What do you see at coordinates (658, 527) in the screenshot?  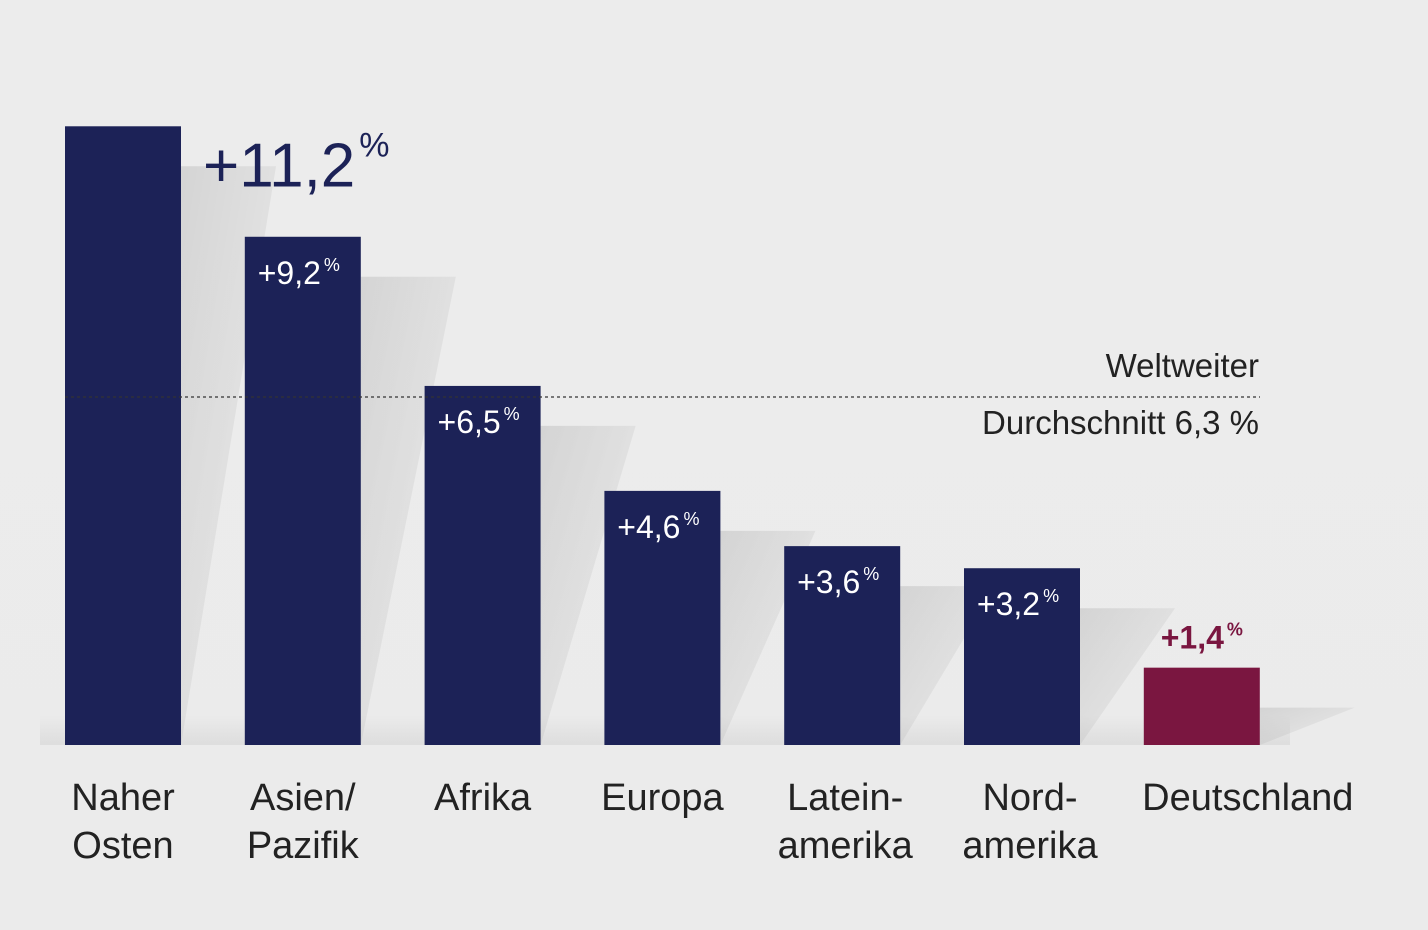 I see `value-label: +4,6%` at bounding box center [658, 527].